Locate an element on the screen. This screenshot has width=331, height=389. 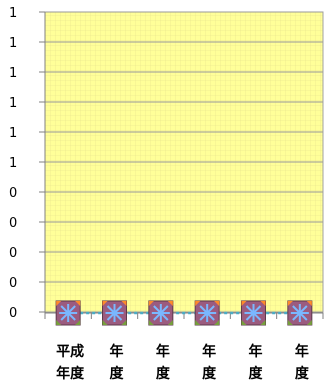
y-axis: 1 1 1 1 1 1 0 0 0 0 0 is located at coordinates (27, 163).